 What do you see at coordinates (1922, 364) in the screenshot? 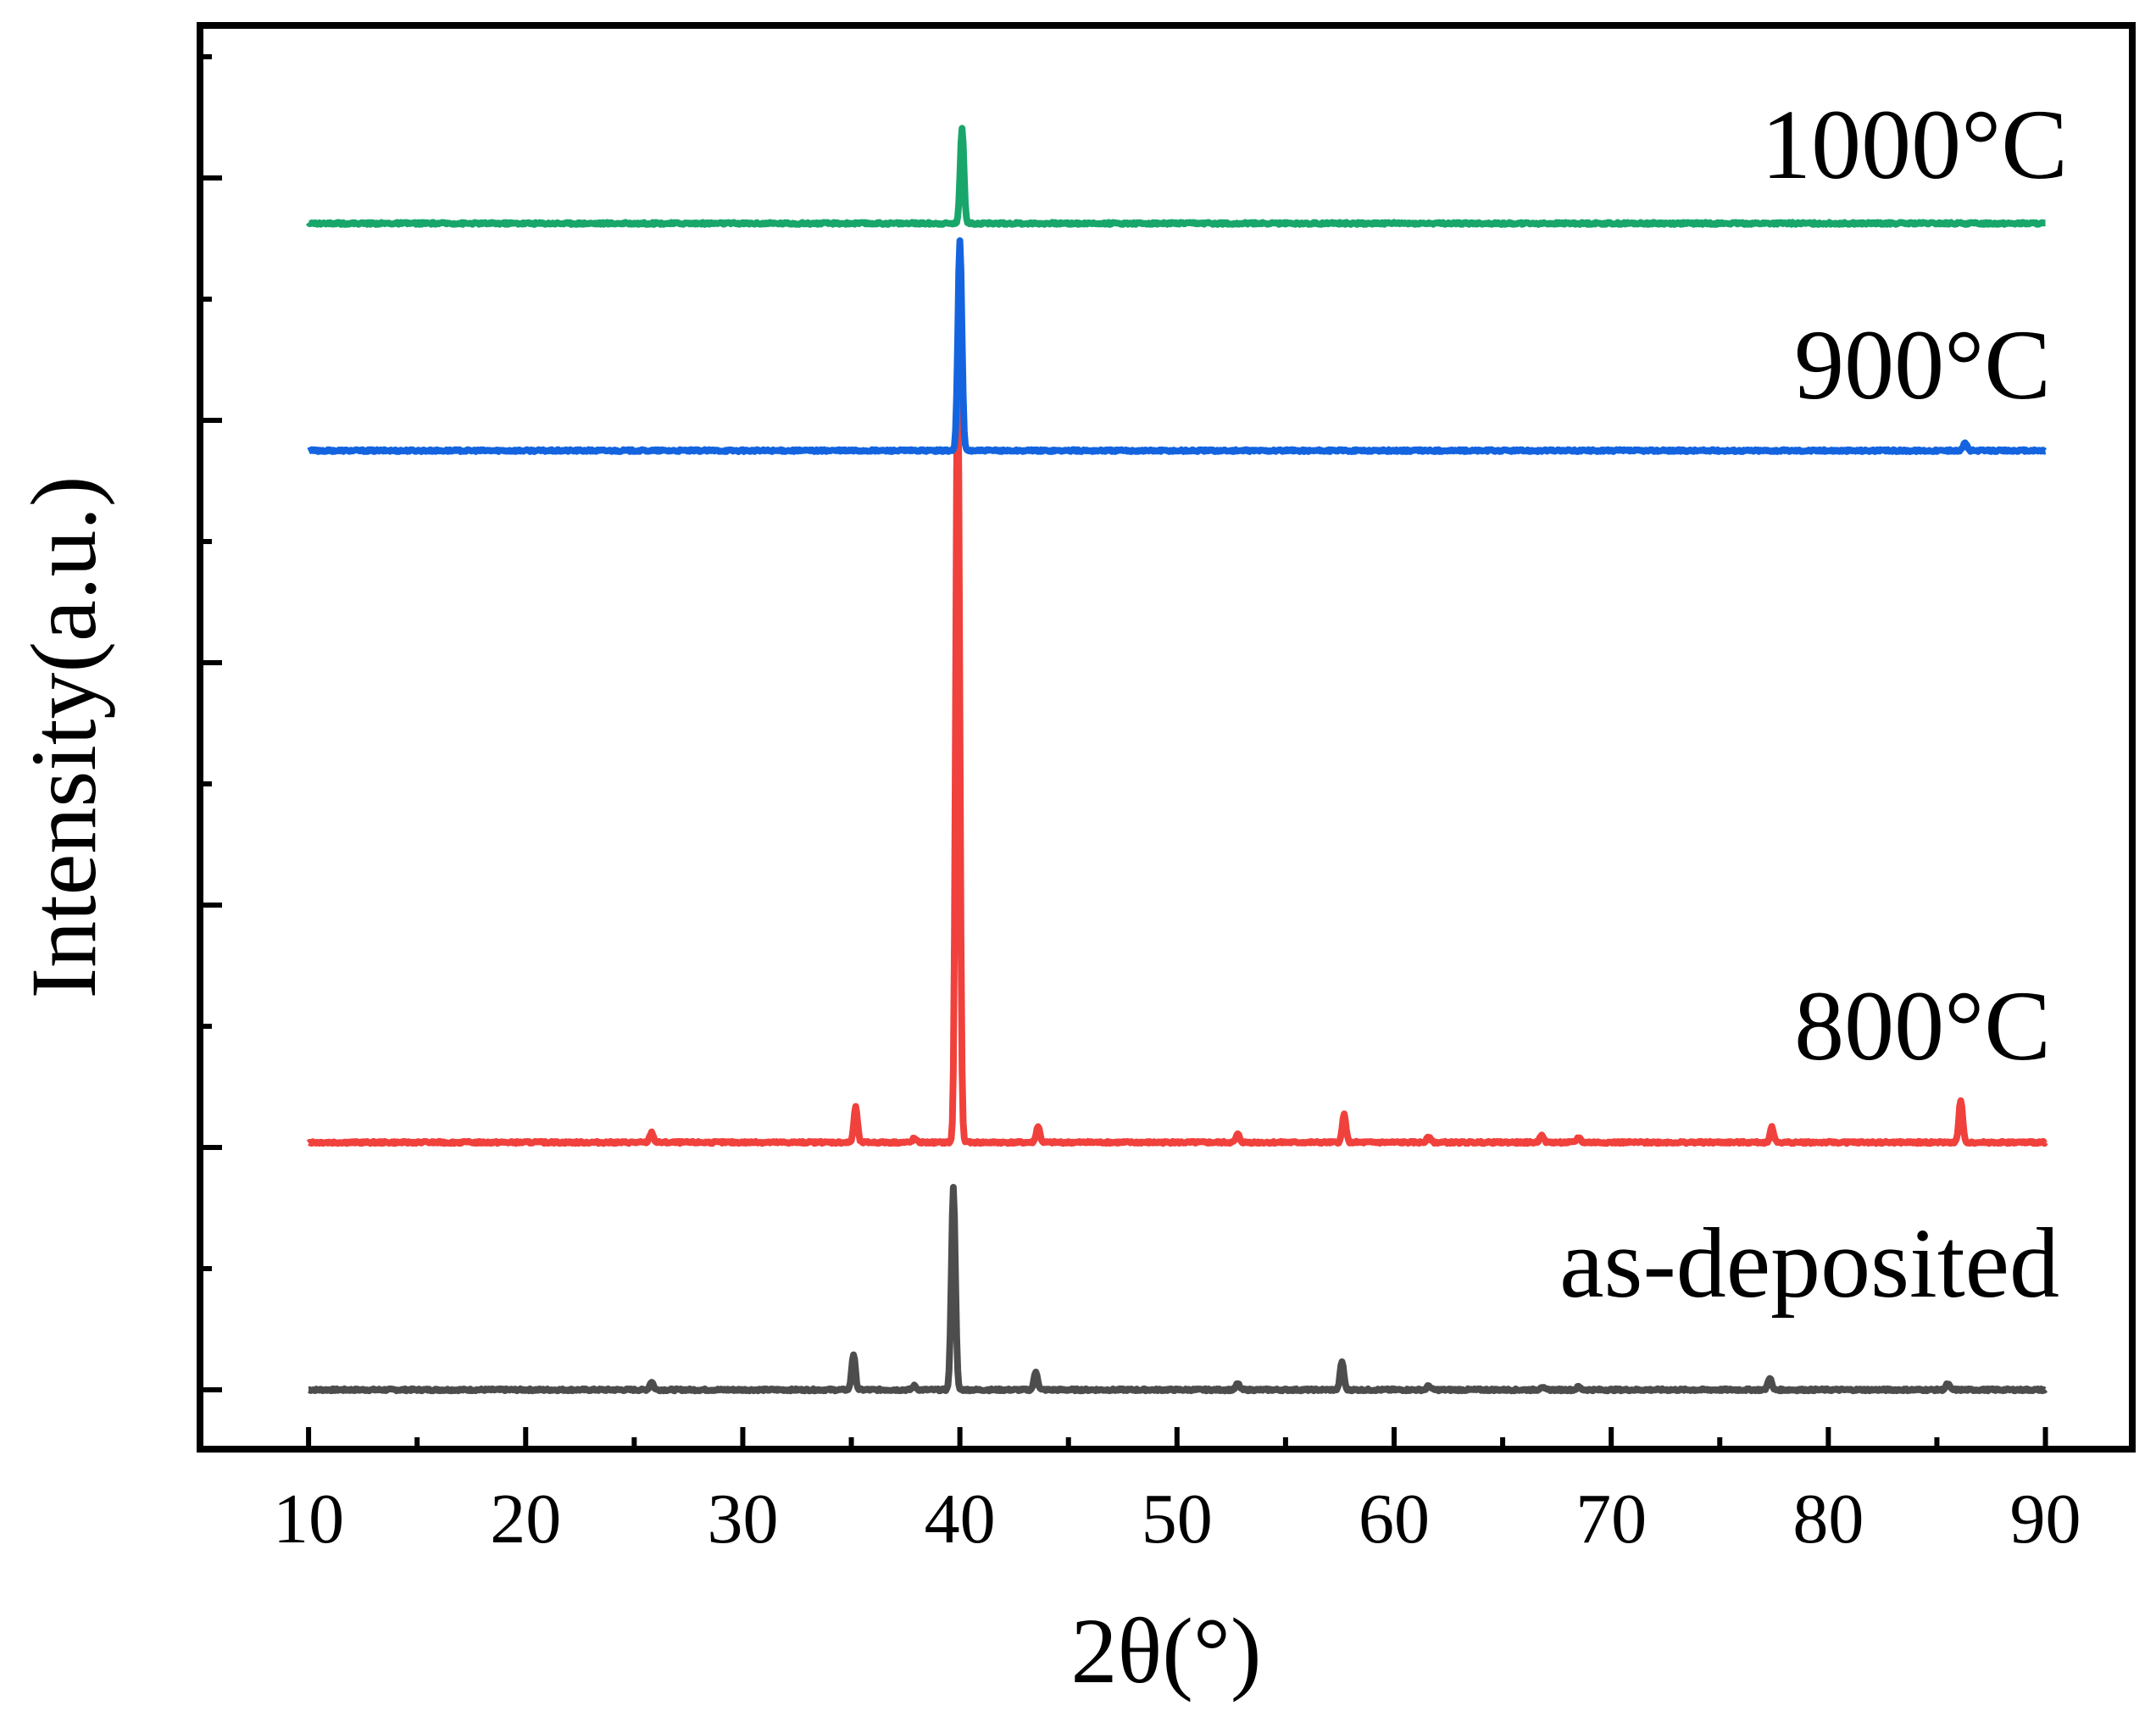
I see `series-label-900-c: 900°C` at bounding box center [1922, 364].